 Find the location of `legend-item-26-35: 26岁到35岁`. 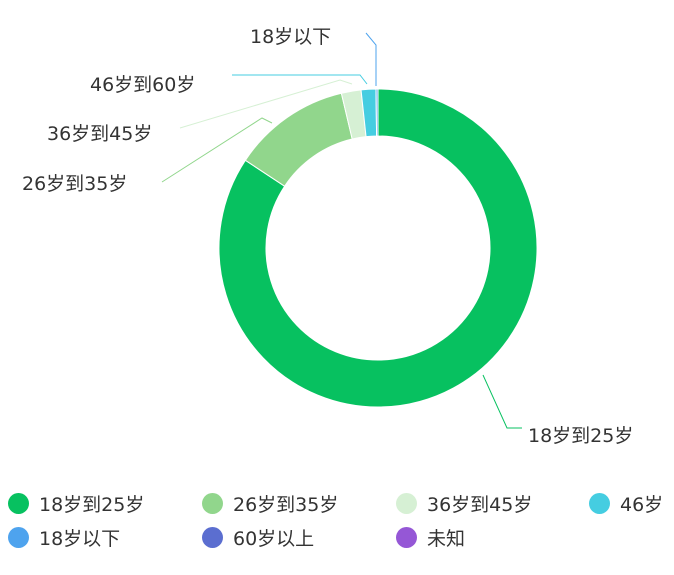

legend-item-26-35: 26岁到35岁 is located at coordinates (299, 503).